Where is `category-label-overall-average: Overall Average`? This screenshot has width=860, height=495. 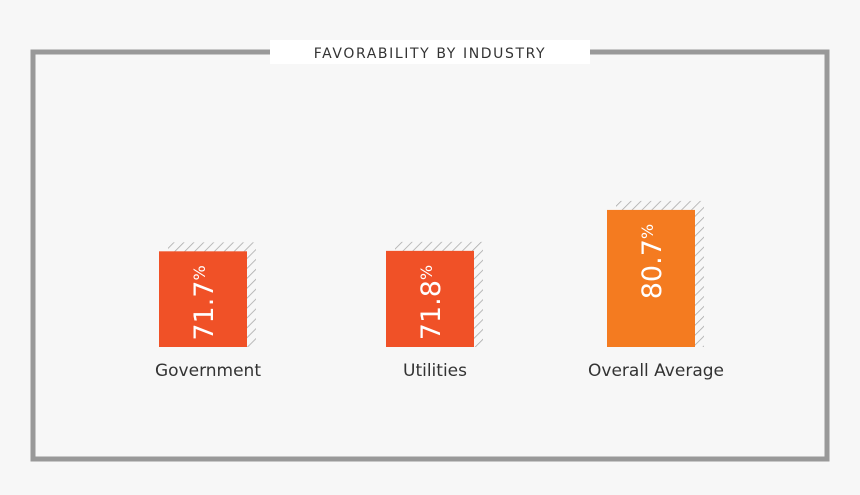 category-label-overall-average: Overall Average is located at coordinates (656, 371).